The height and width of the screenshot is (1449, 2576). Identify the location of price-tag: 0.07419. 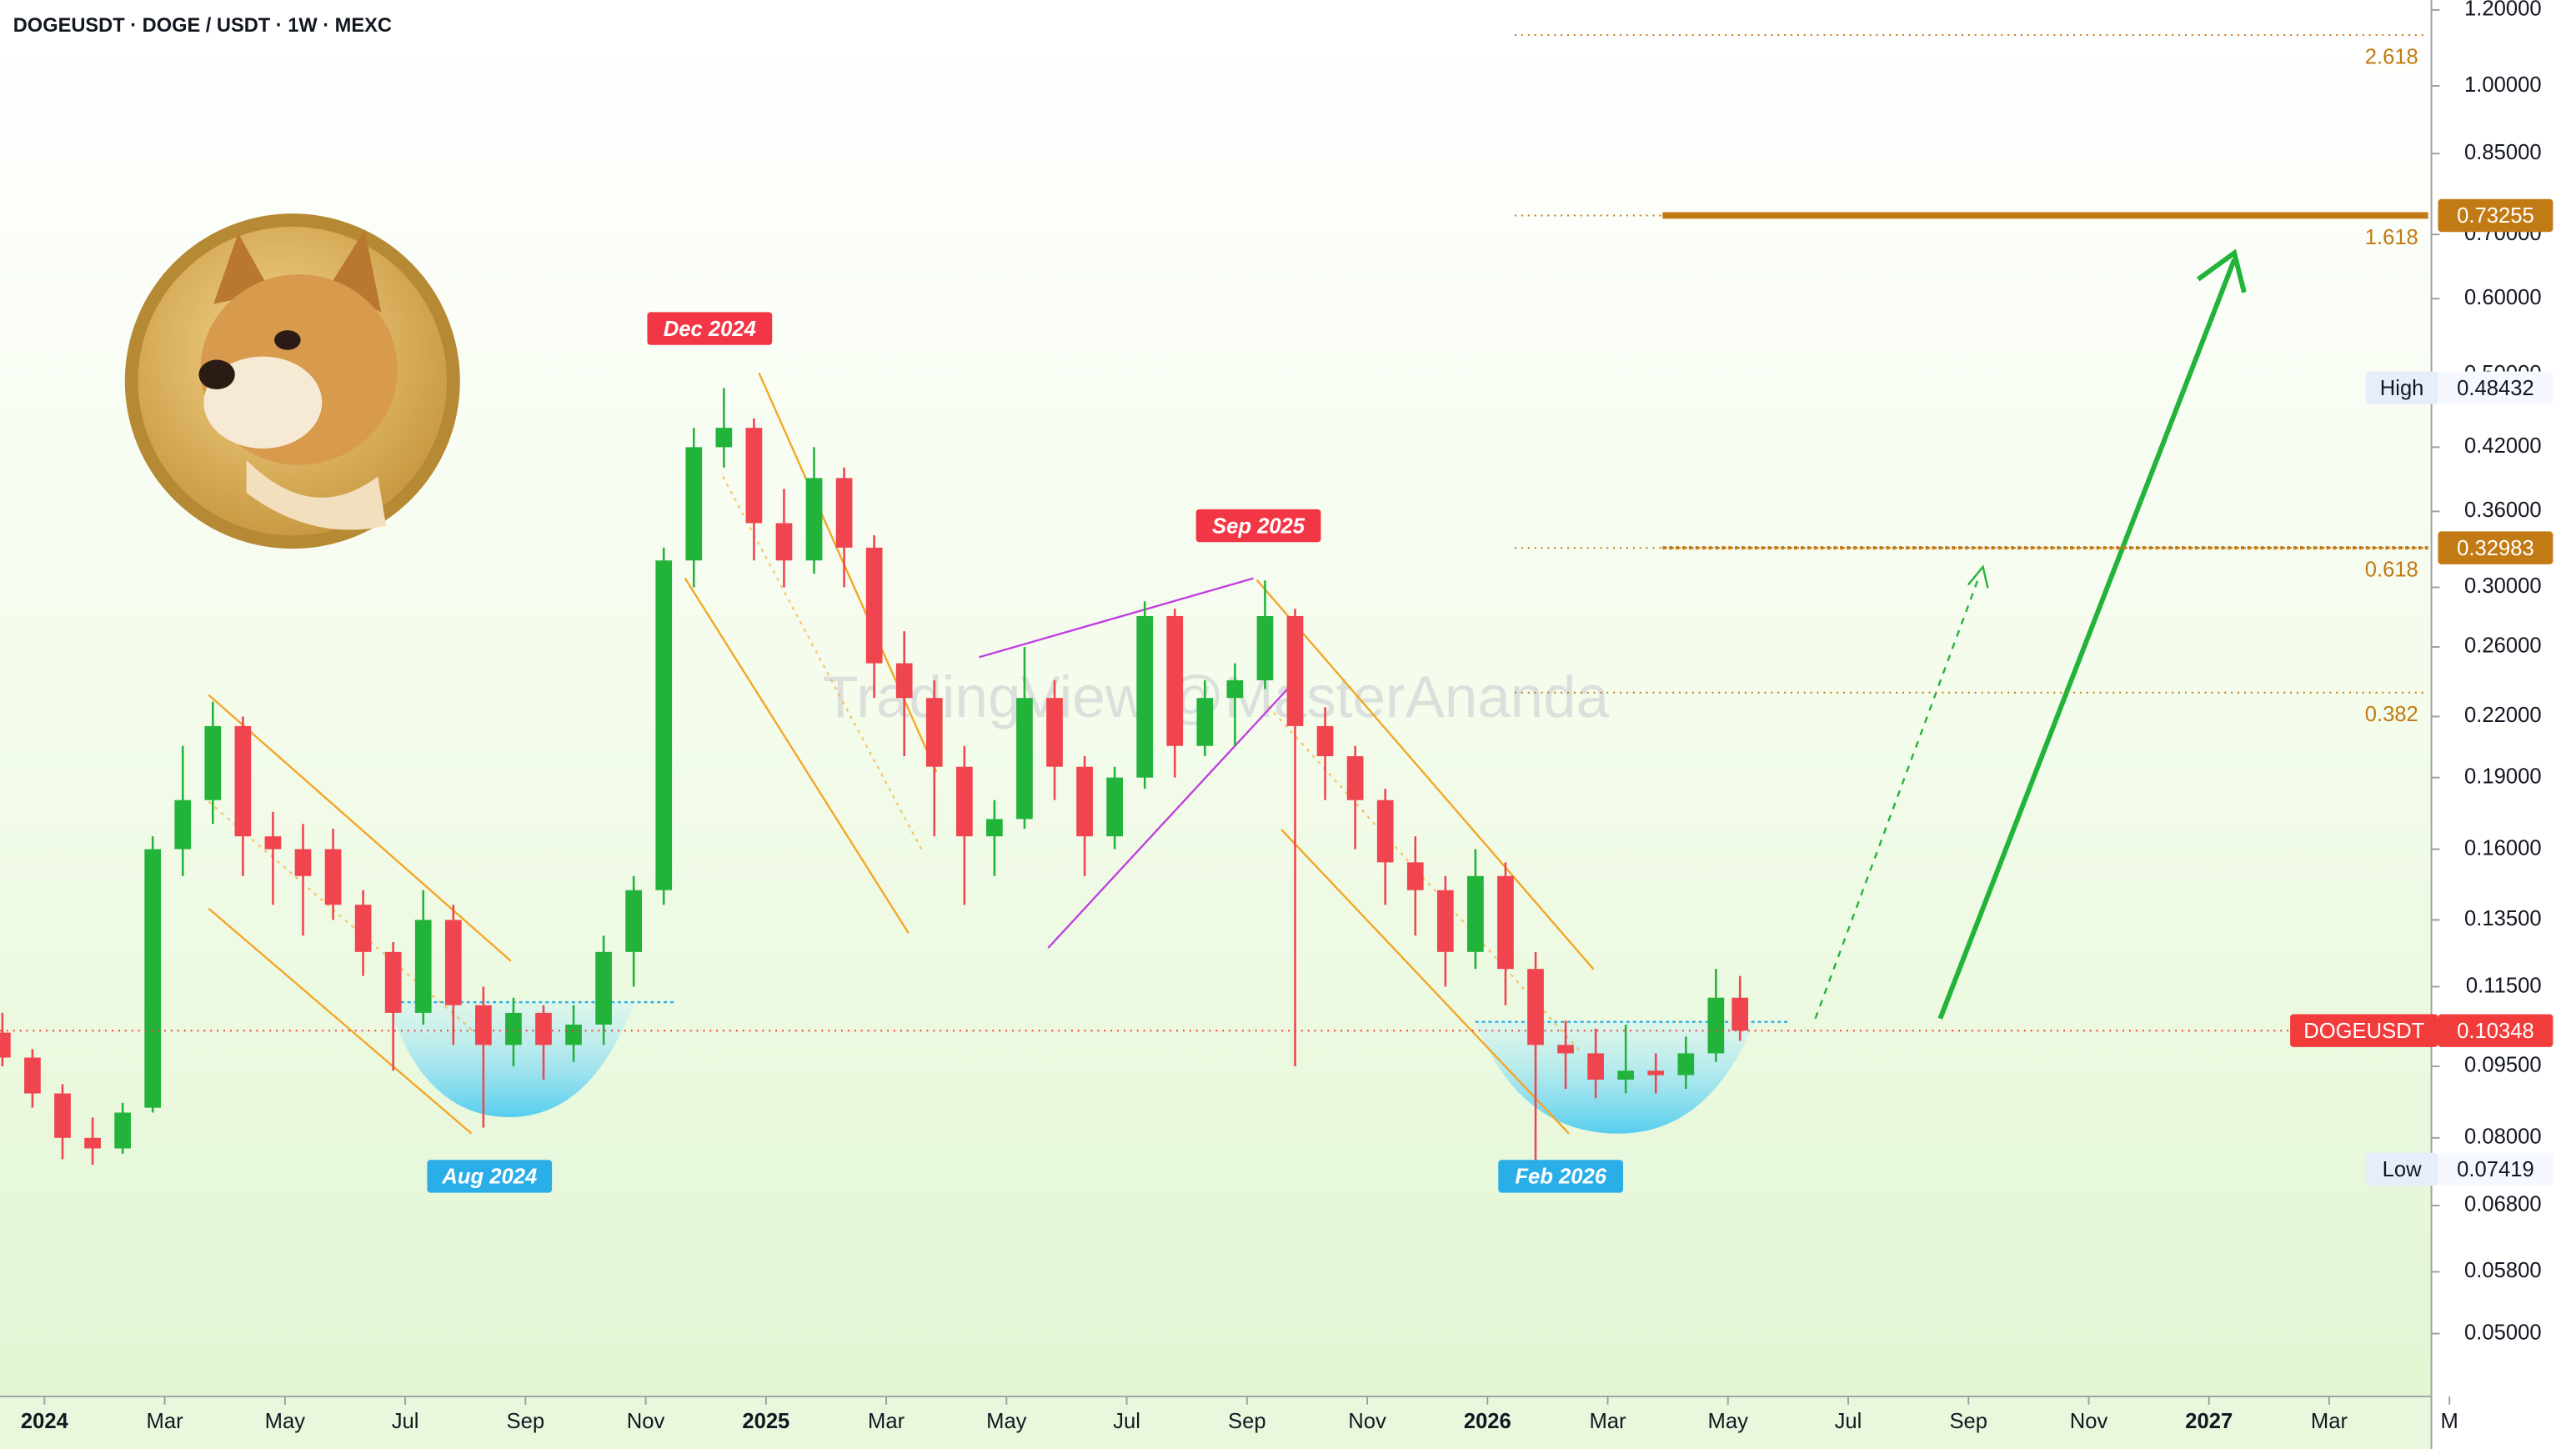
(2495, 1169).